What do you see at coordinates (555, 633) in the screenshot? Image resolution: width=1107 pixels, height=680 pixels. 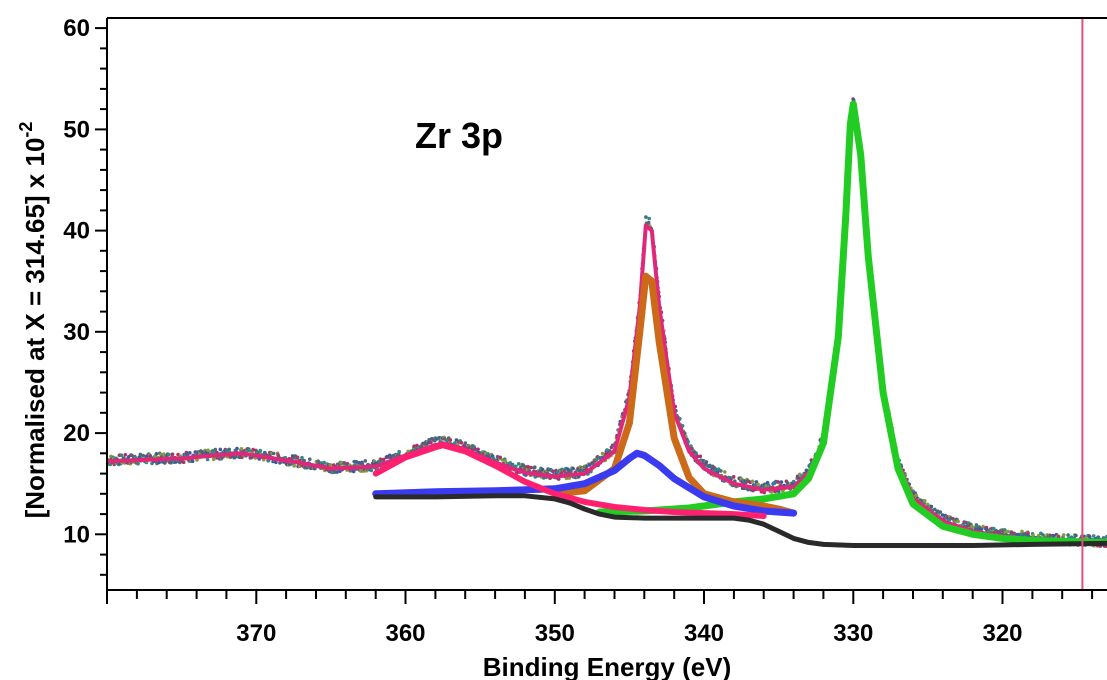 I see `x-tick-label: 350` at bounding box center [555, 633].